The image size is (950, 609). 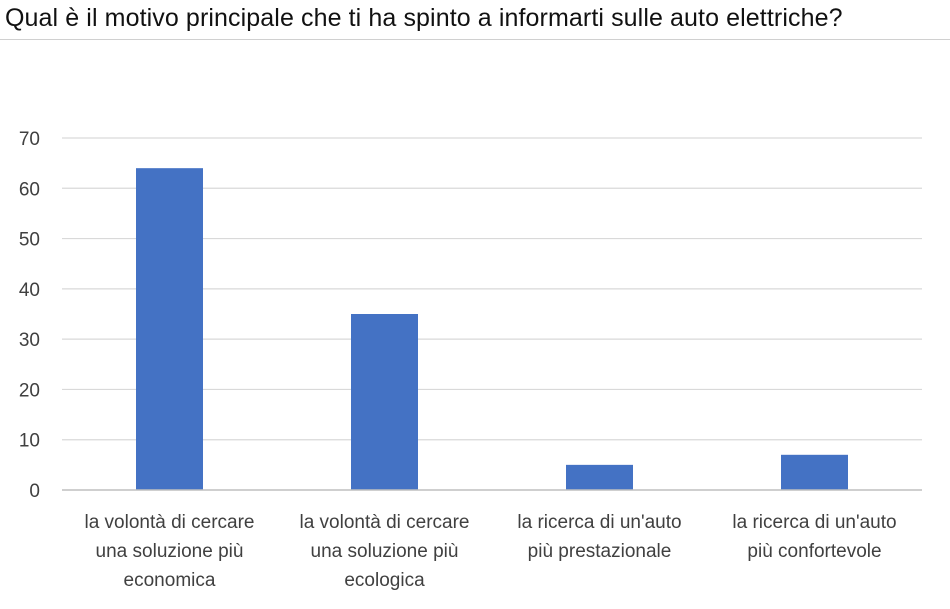 What do you see at coordinates (29, 441) in the screenshot?
I see `y-tick-label: 10` at bounding box center [29, 441].